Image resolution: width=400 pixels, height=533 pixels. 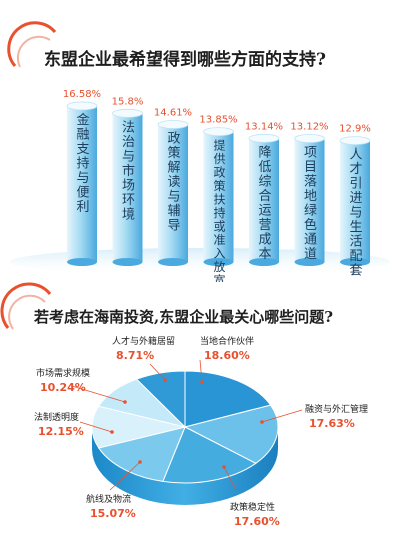 I want to click on bar-3: 13.85% 提供政策扶持或准入放宽, so click(x=218, y=201).